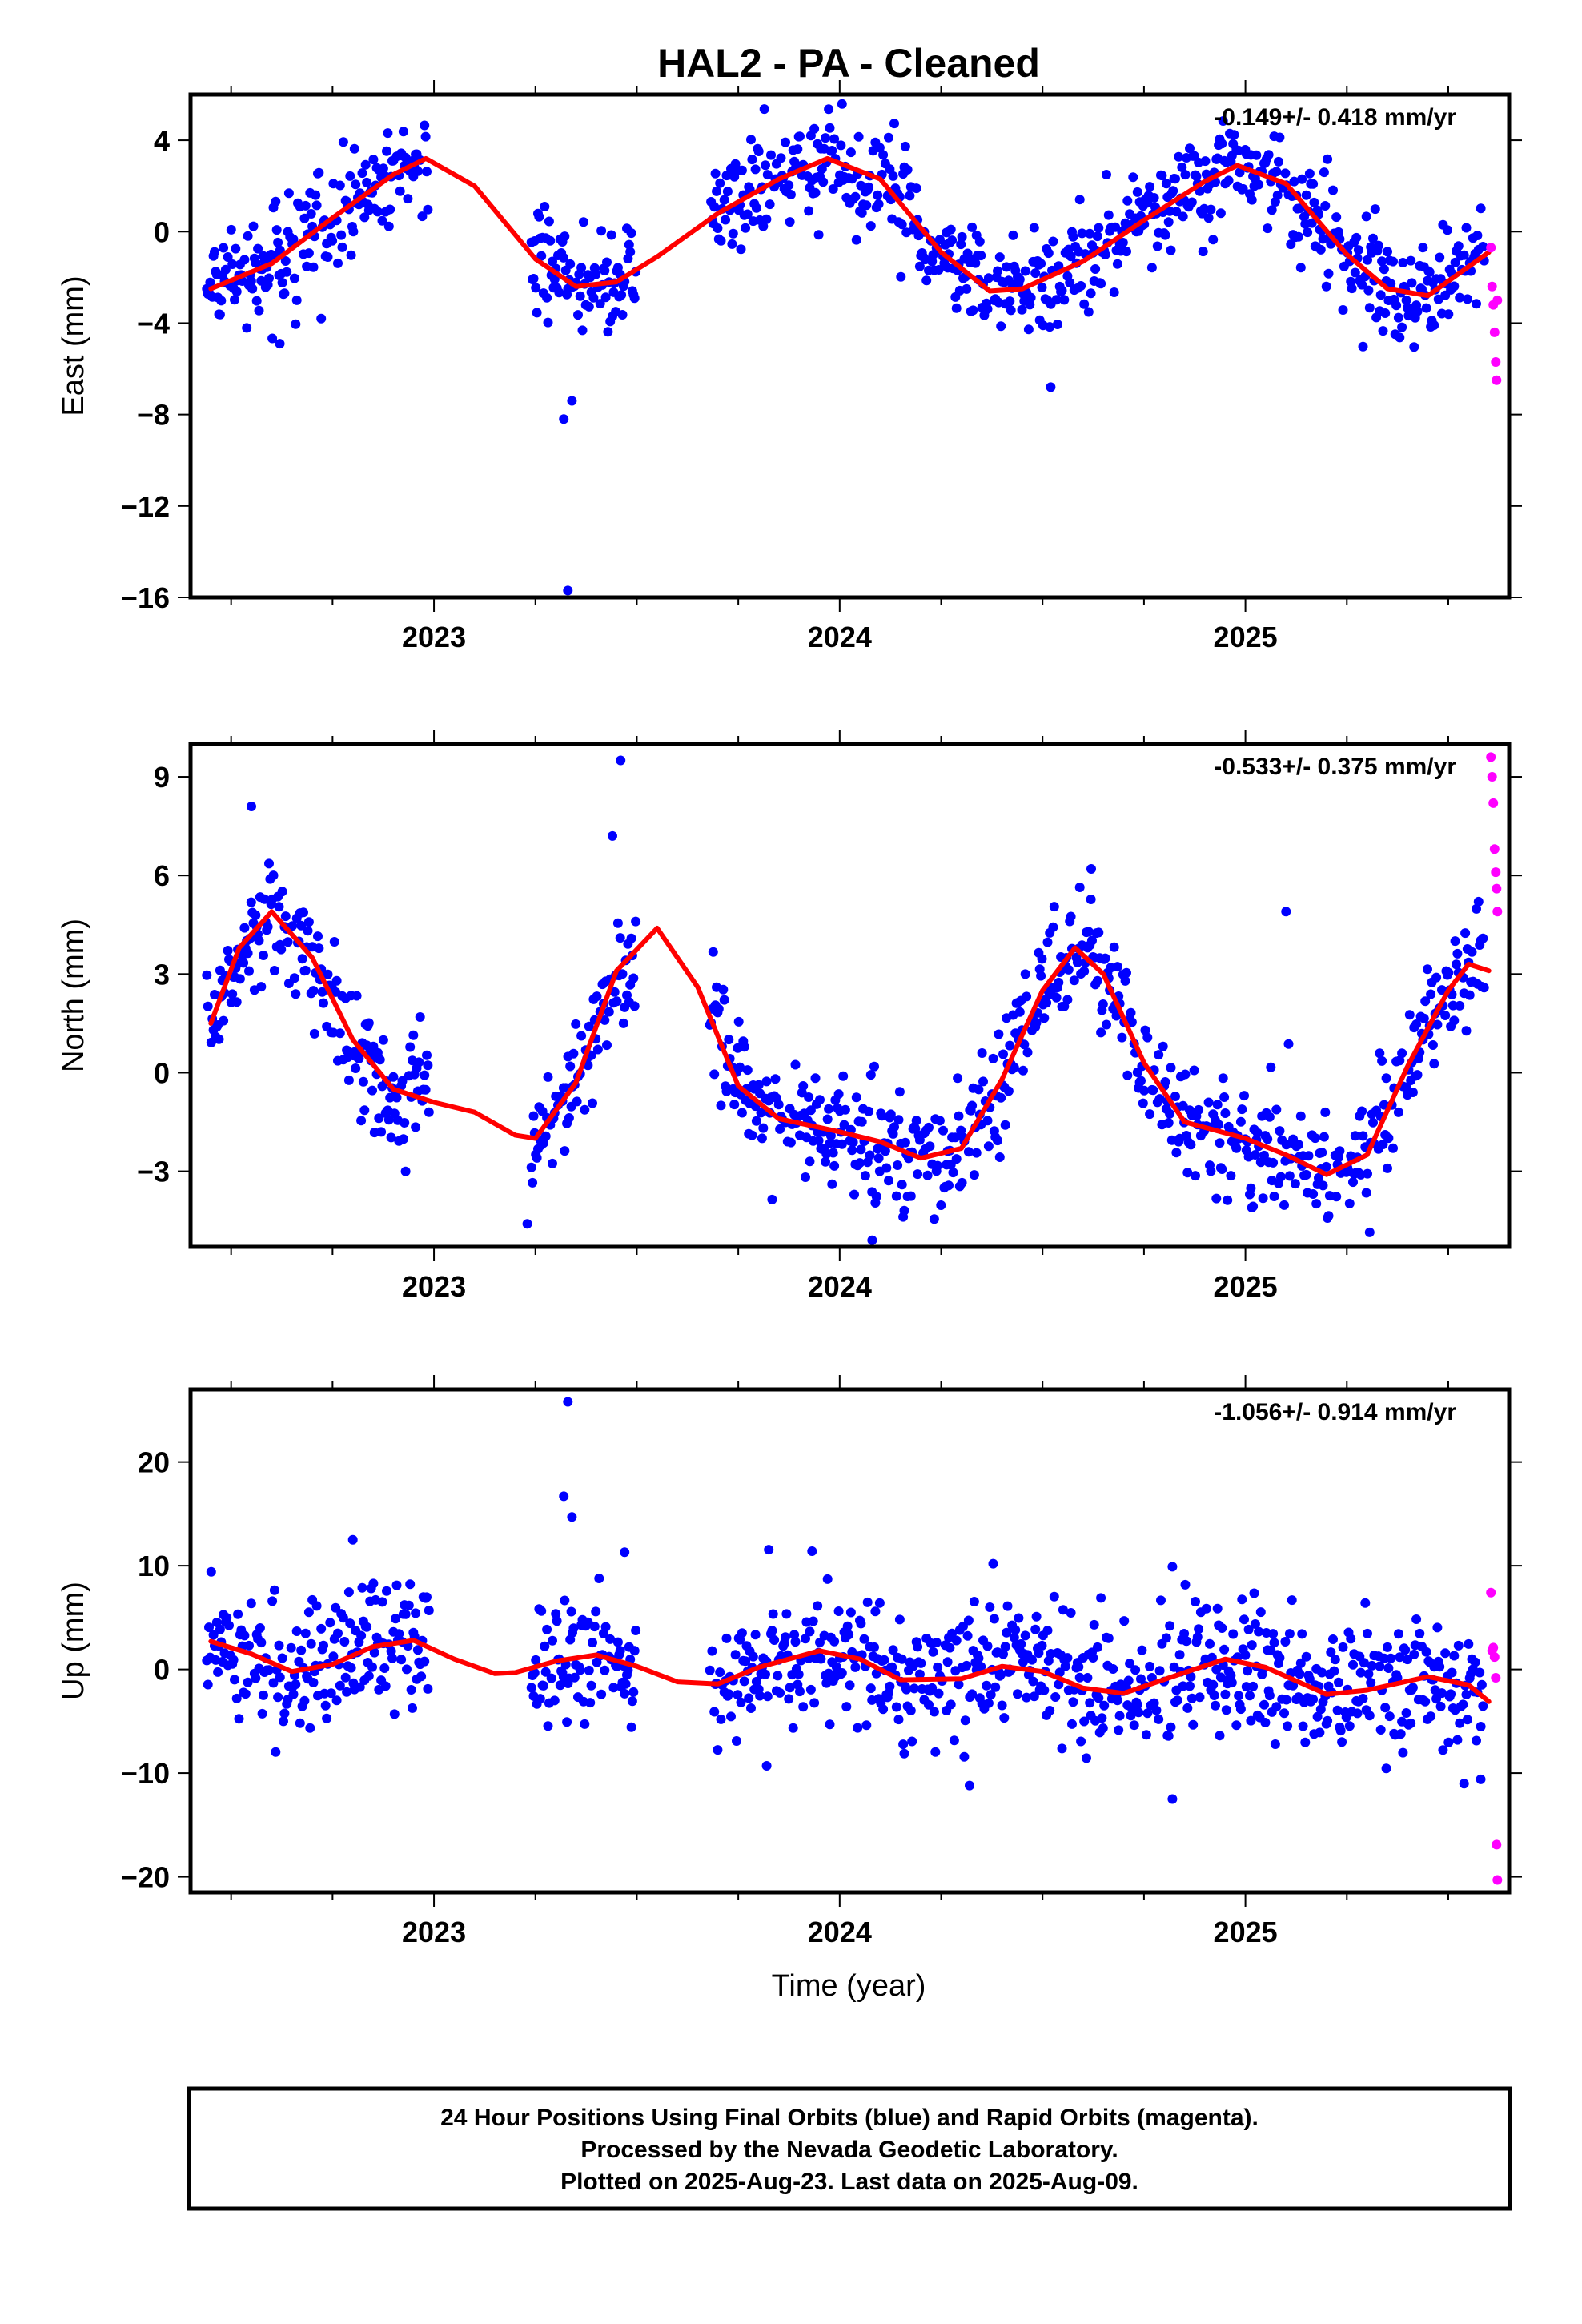  I want to click on data-layer, so click(847, 1600).